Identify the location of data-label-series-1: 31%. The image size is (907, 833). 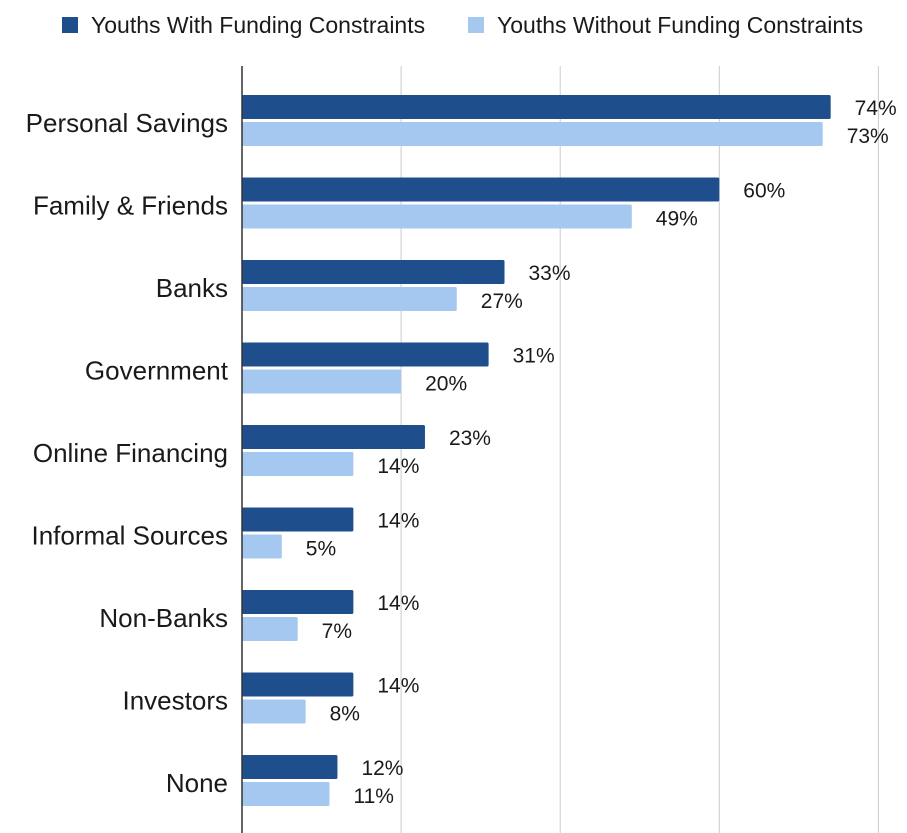
(534, 356).